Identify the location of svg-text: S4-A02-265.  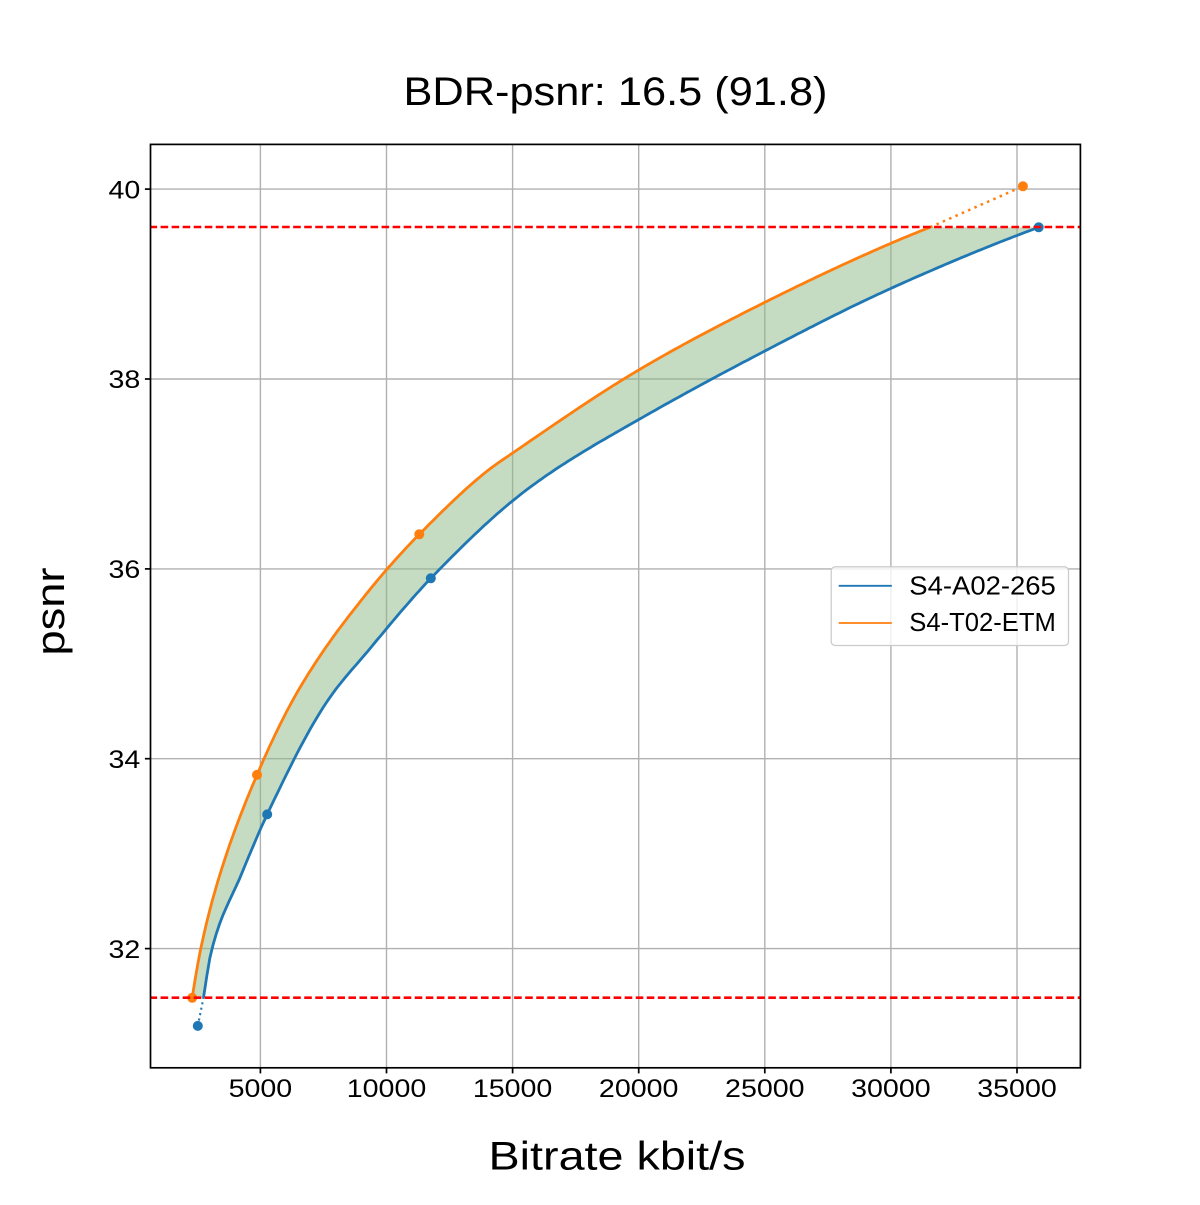
(982, 585).